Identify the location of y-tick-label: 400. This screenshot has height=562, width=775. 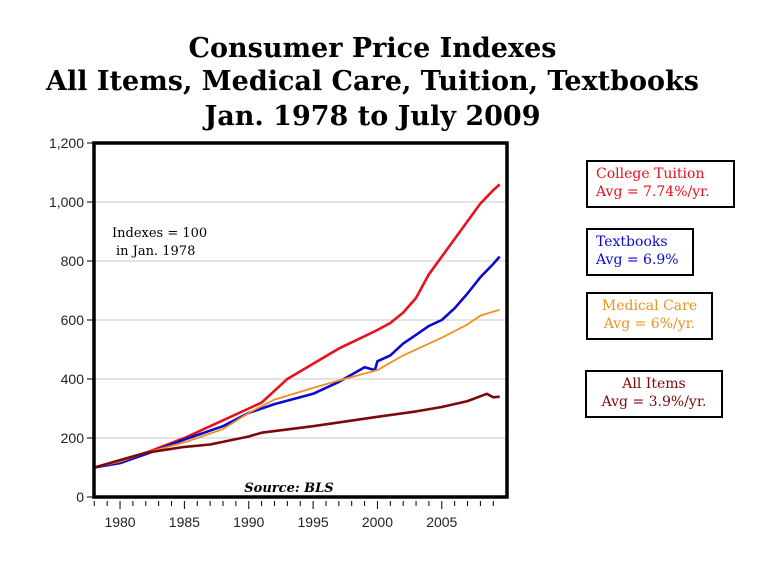
(73, 379).